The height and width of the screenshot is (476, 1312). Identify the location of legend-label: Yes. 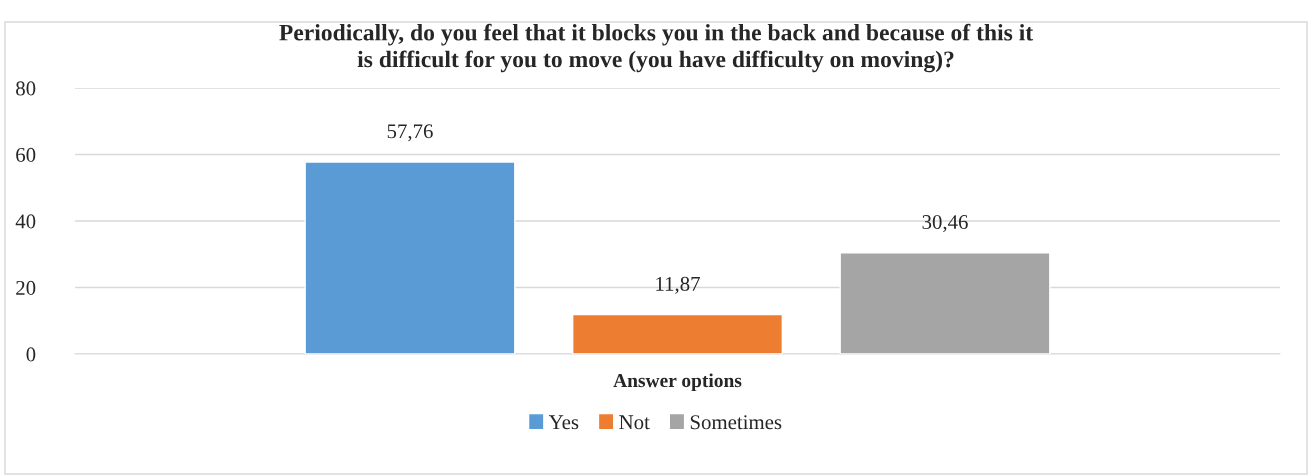
(563, 422).